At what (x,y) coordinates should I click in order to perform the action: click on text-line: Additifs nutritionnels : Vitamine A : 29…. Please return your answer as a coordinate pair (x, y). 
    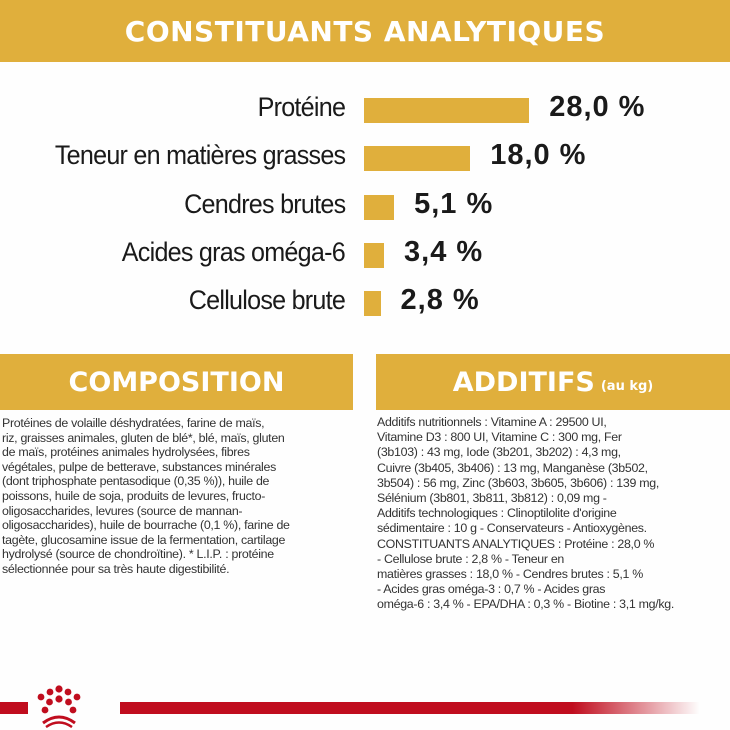
    Looking at the image, I should click on (492, 422).